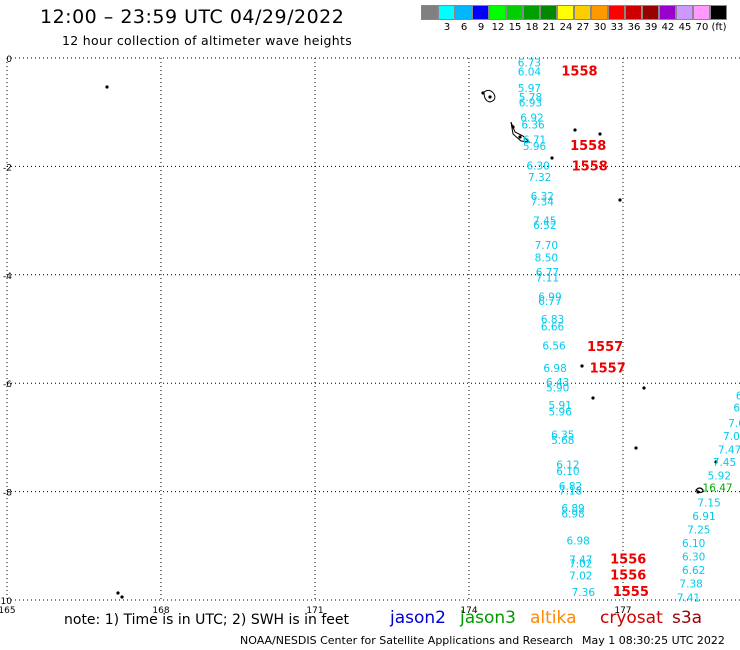 The height and width of the screenshot is (650, 740). I want to click on wave-height-label: 5.68, so click(562, 441).